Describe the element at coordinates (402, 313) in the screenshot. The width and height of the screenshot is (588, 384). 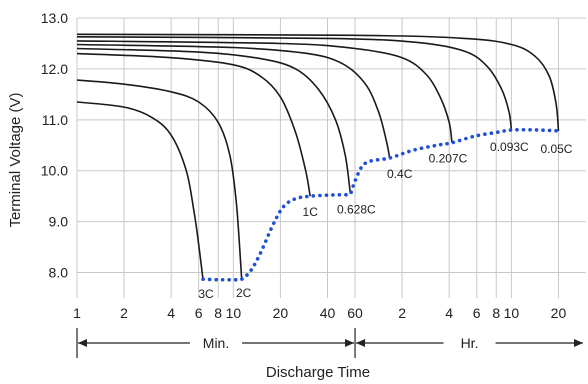
I see `x-tick-9: 2` at that location.